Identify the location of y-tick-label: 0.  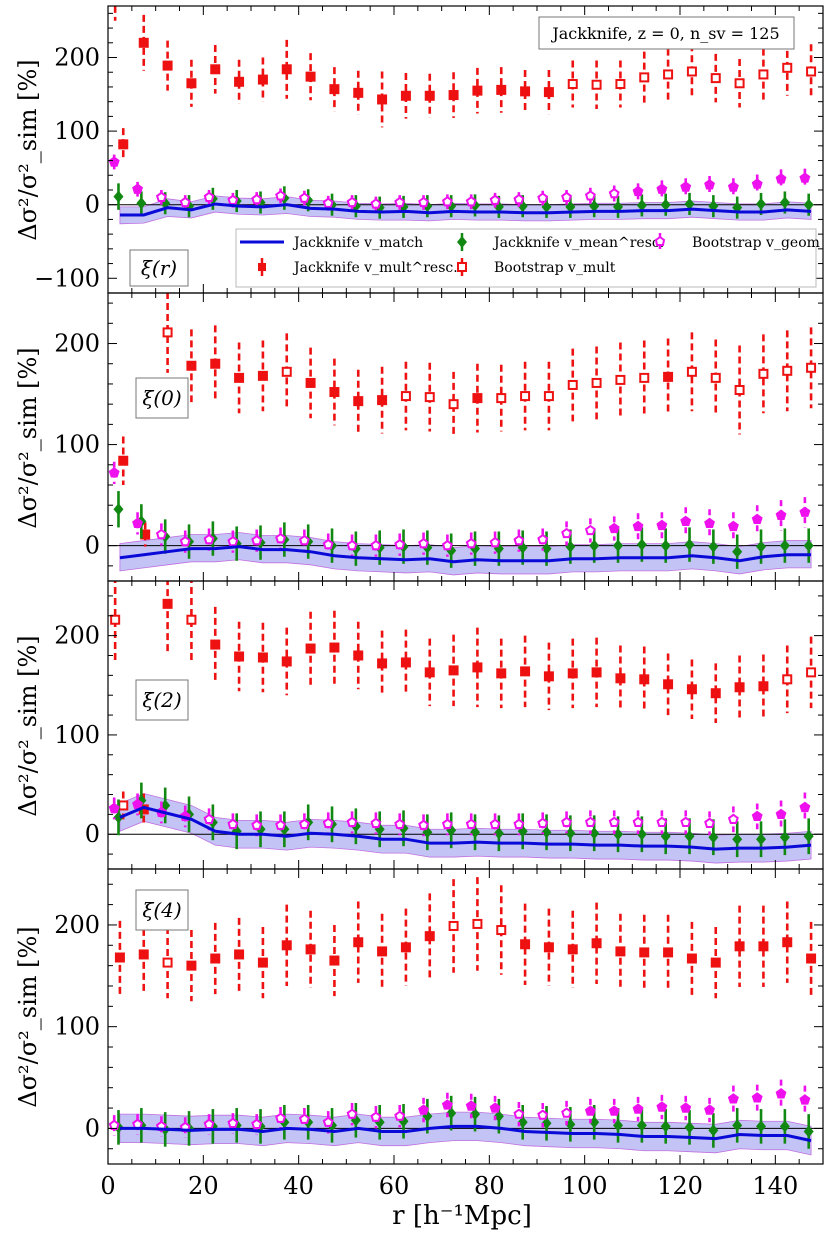
(92, 205).